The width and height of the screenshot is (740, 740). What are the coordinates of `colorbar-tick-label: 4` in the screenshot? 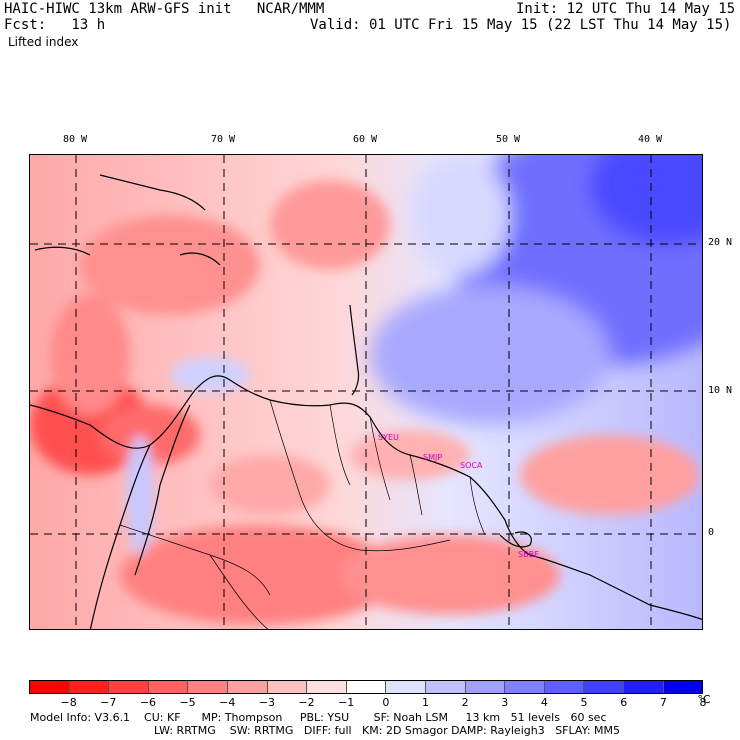 It's located at (544, 702).